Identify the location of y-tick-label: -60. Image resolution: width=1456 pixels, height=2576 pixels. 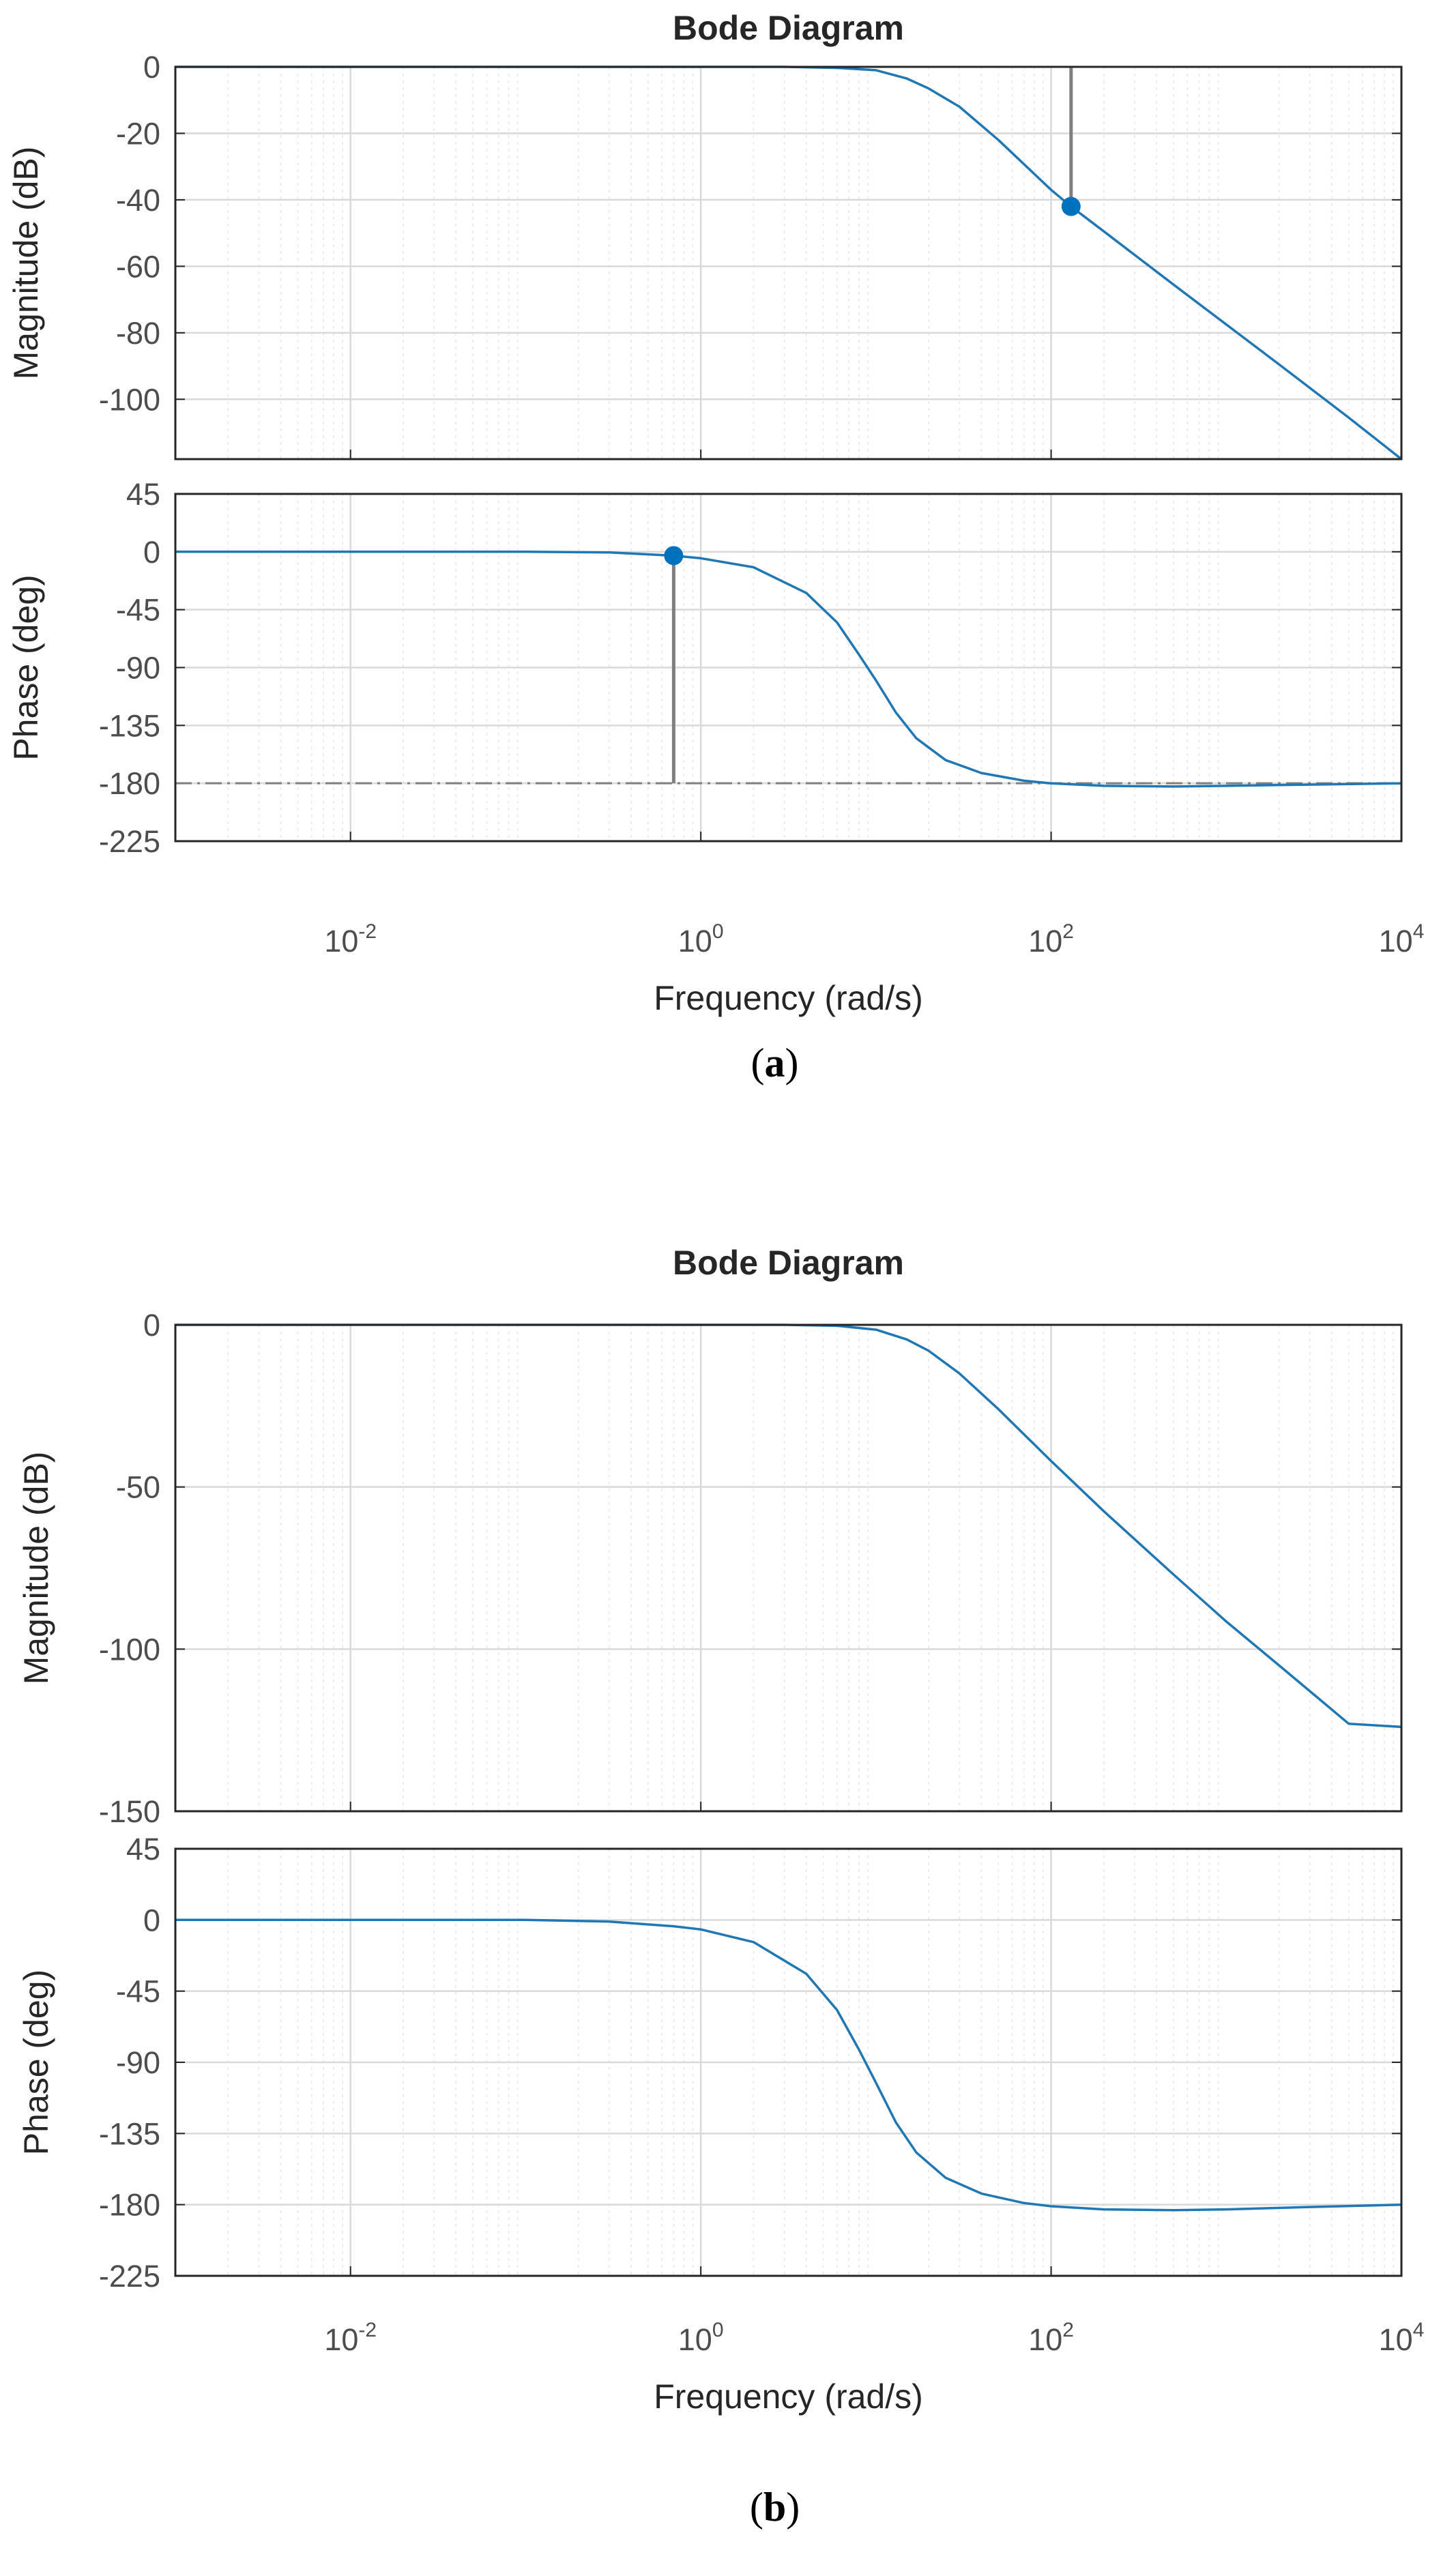
(138, 266).